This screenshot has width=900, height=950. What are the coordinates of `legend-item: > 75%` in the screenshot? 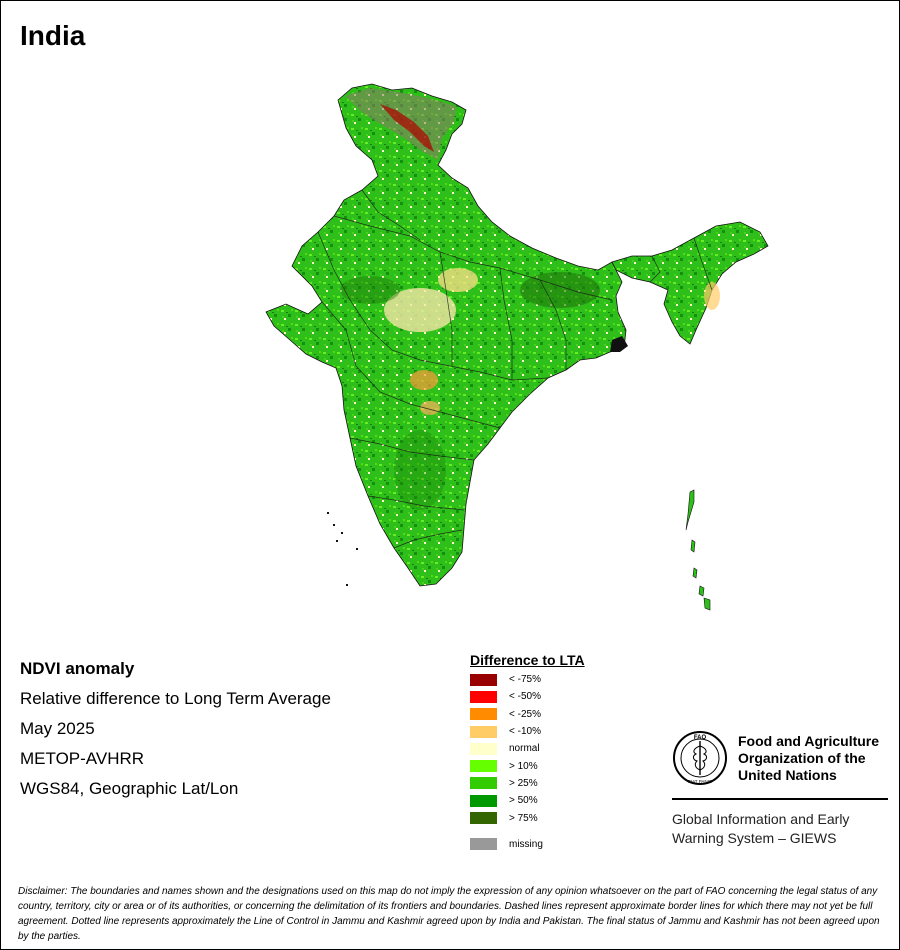 It's located at (527, 817).